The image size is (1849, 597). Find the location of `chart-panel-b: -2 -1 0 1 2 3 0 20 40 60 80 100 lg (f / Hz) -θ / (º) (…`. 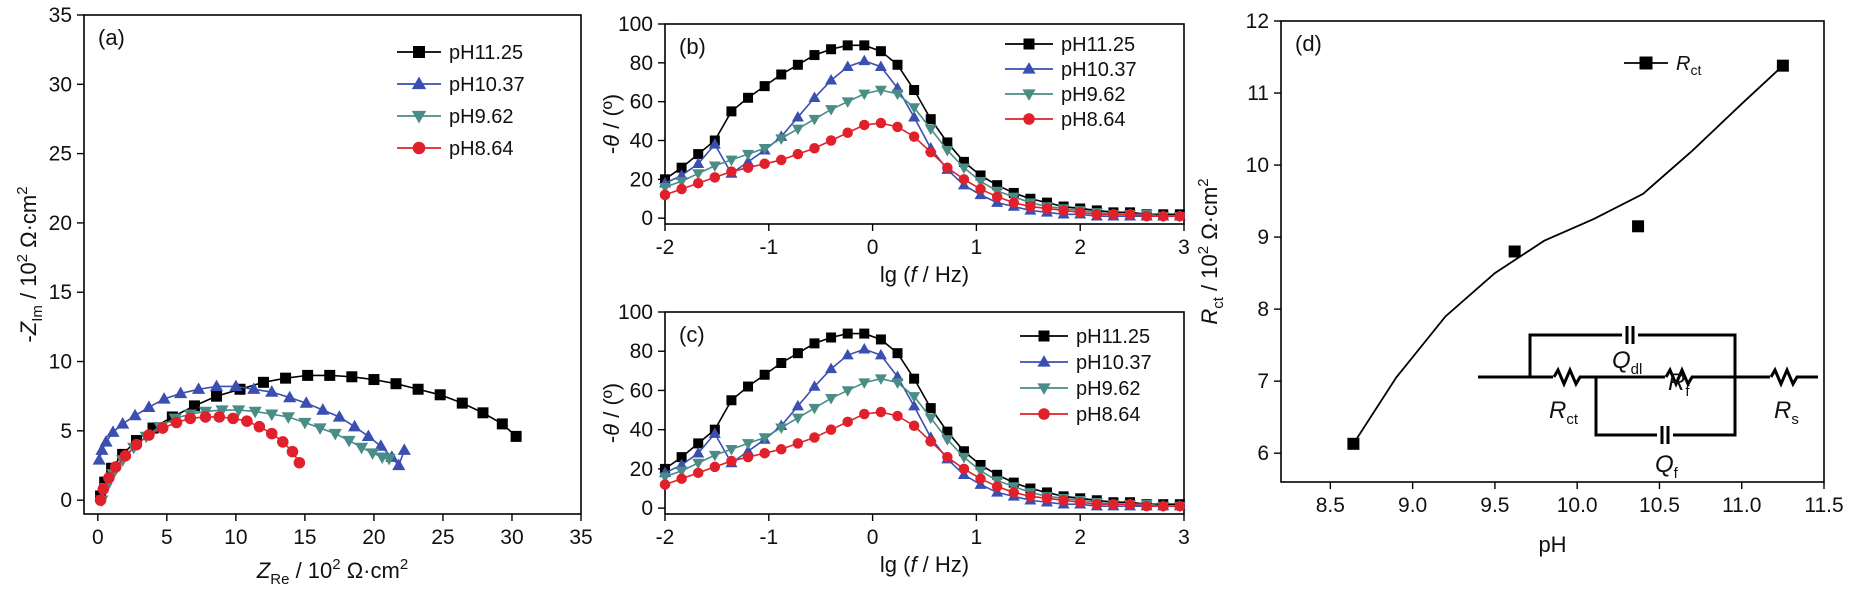

chart-panel-b: -2 -1 0 1 2 3 0 20 40 60 80 100 lg (f / Hz) -θ / (º) (… is located at coordinates (894, 150).